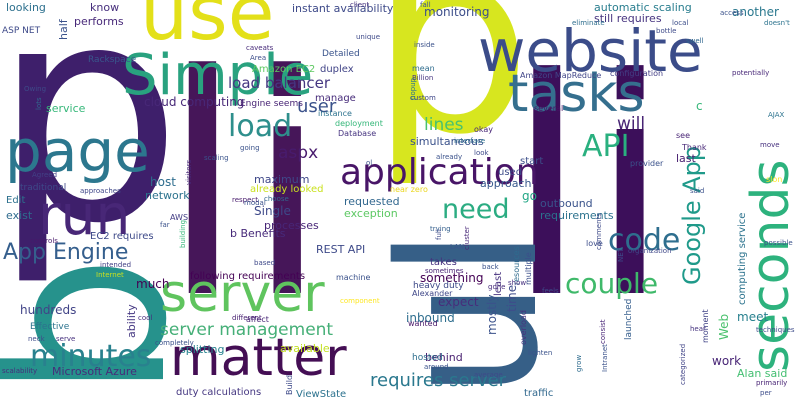 The height and width of the screenshot is (400, 800). Describe the element at coordinates (577, 215) in the screenshot. I see `cloud-word: requirements` at that location.